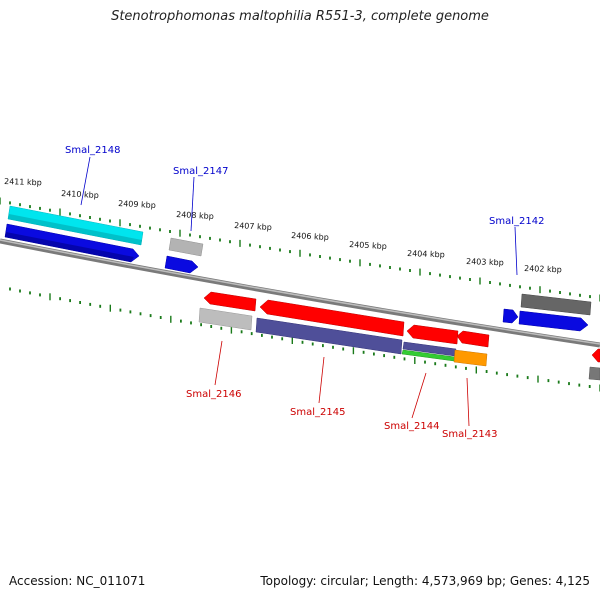  What do you see at coordinates (80, 194) in the screenshot?
I see `tick-label: 2410 kbp` at bounding box center [80, 194].